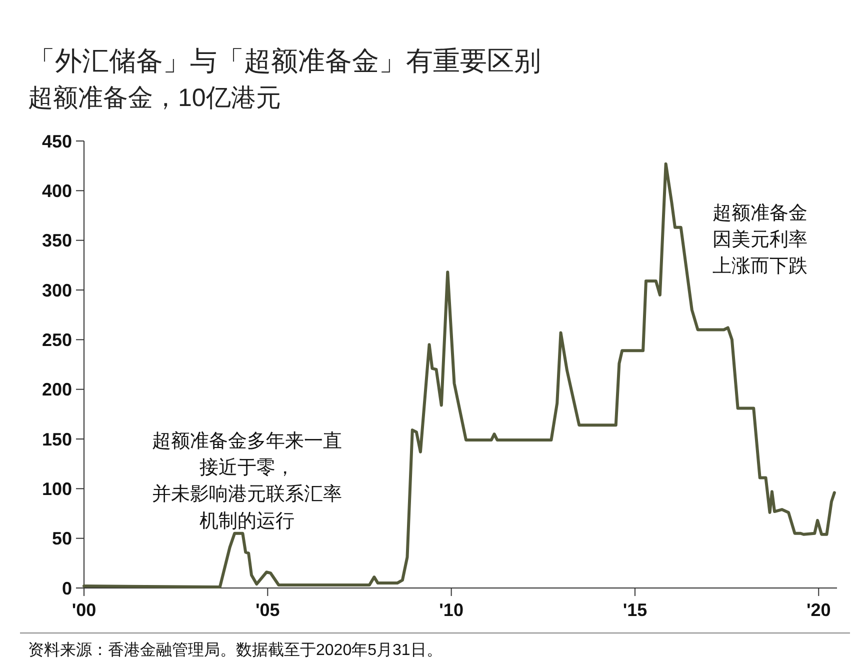 This screenshot has height=672, width=864. Describe the element at coordinates (635, 610) in the screenshot. I see `x-tick-label: '15` at that location.